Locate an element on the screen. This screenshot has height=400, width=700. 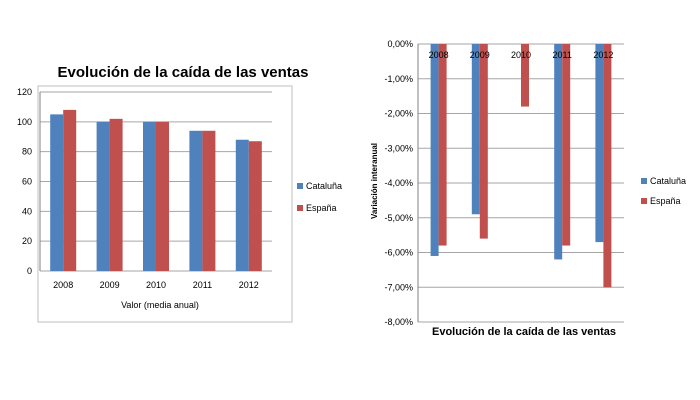
left-bar-España-2011 is located at coordinates (209, 200).